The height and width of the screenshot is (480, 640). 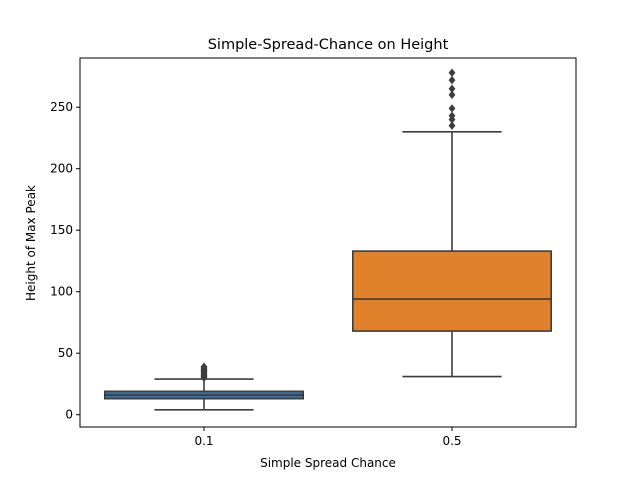 What do you see at coordinates (328, 45) in the screenshot?
I see `chart-title: Simple-Spread-Chance on Height` at bounding box center [328, 45].